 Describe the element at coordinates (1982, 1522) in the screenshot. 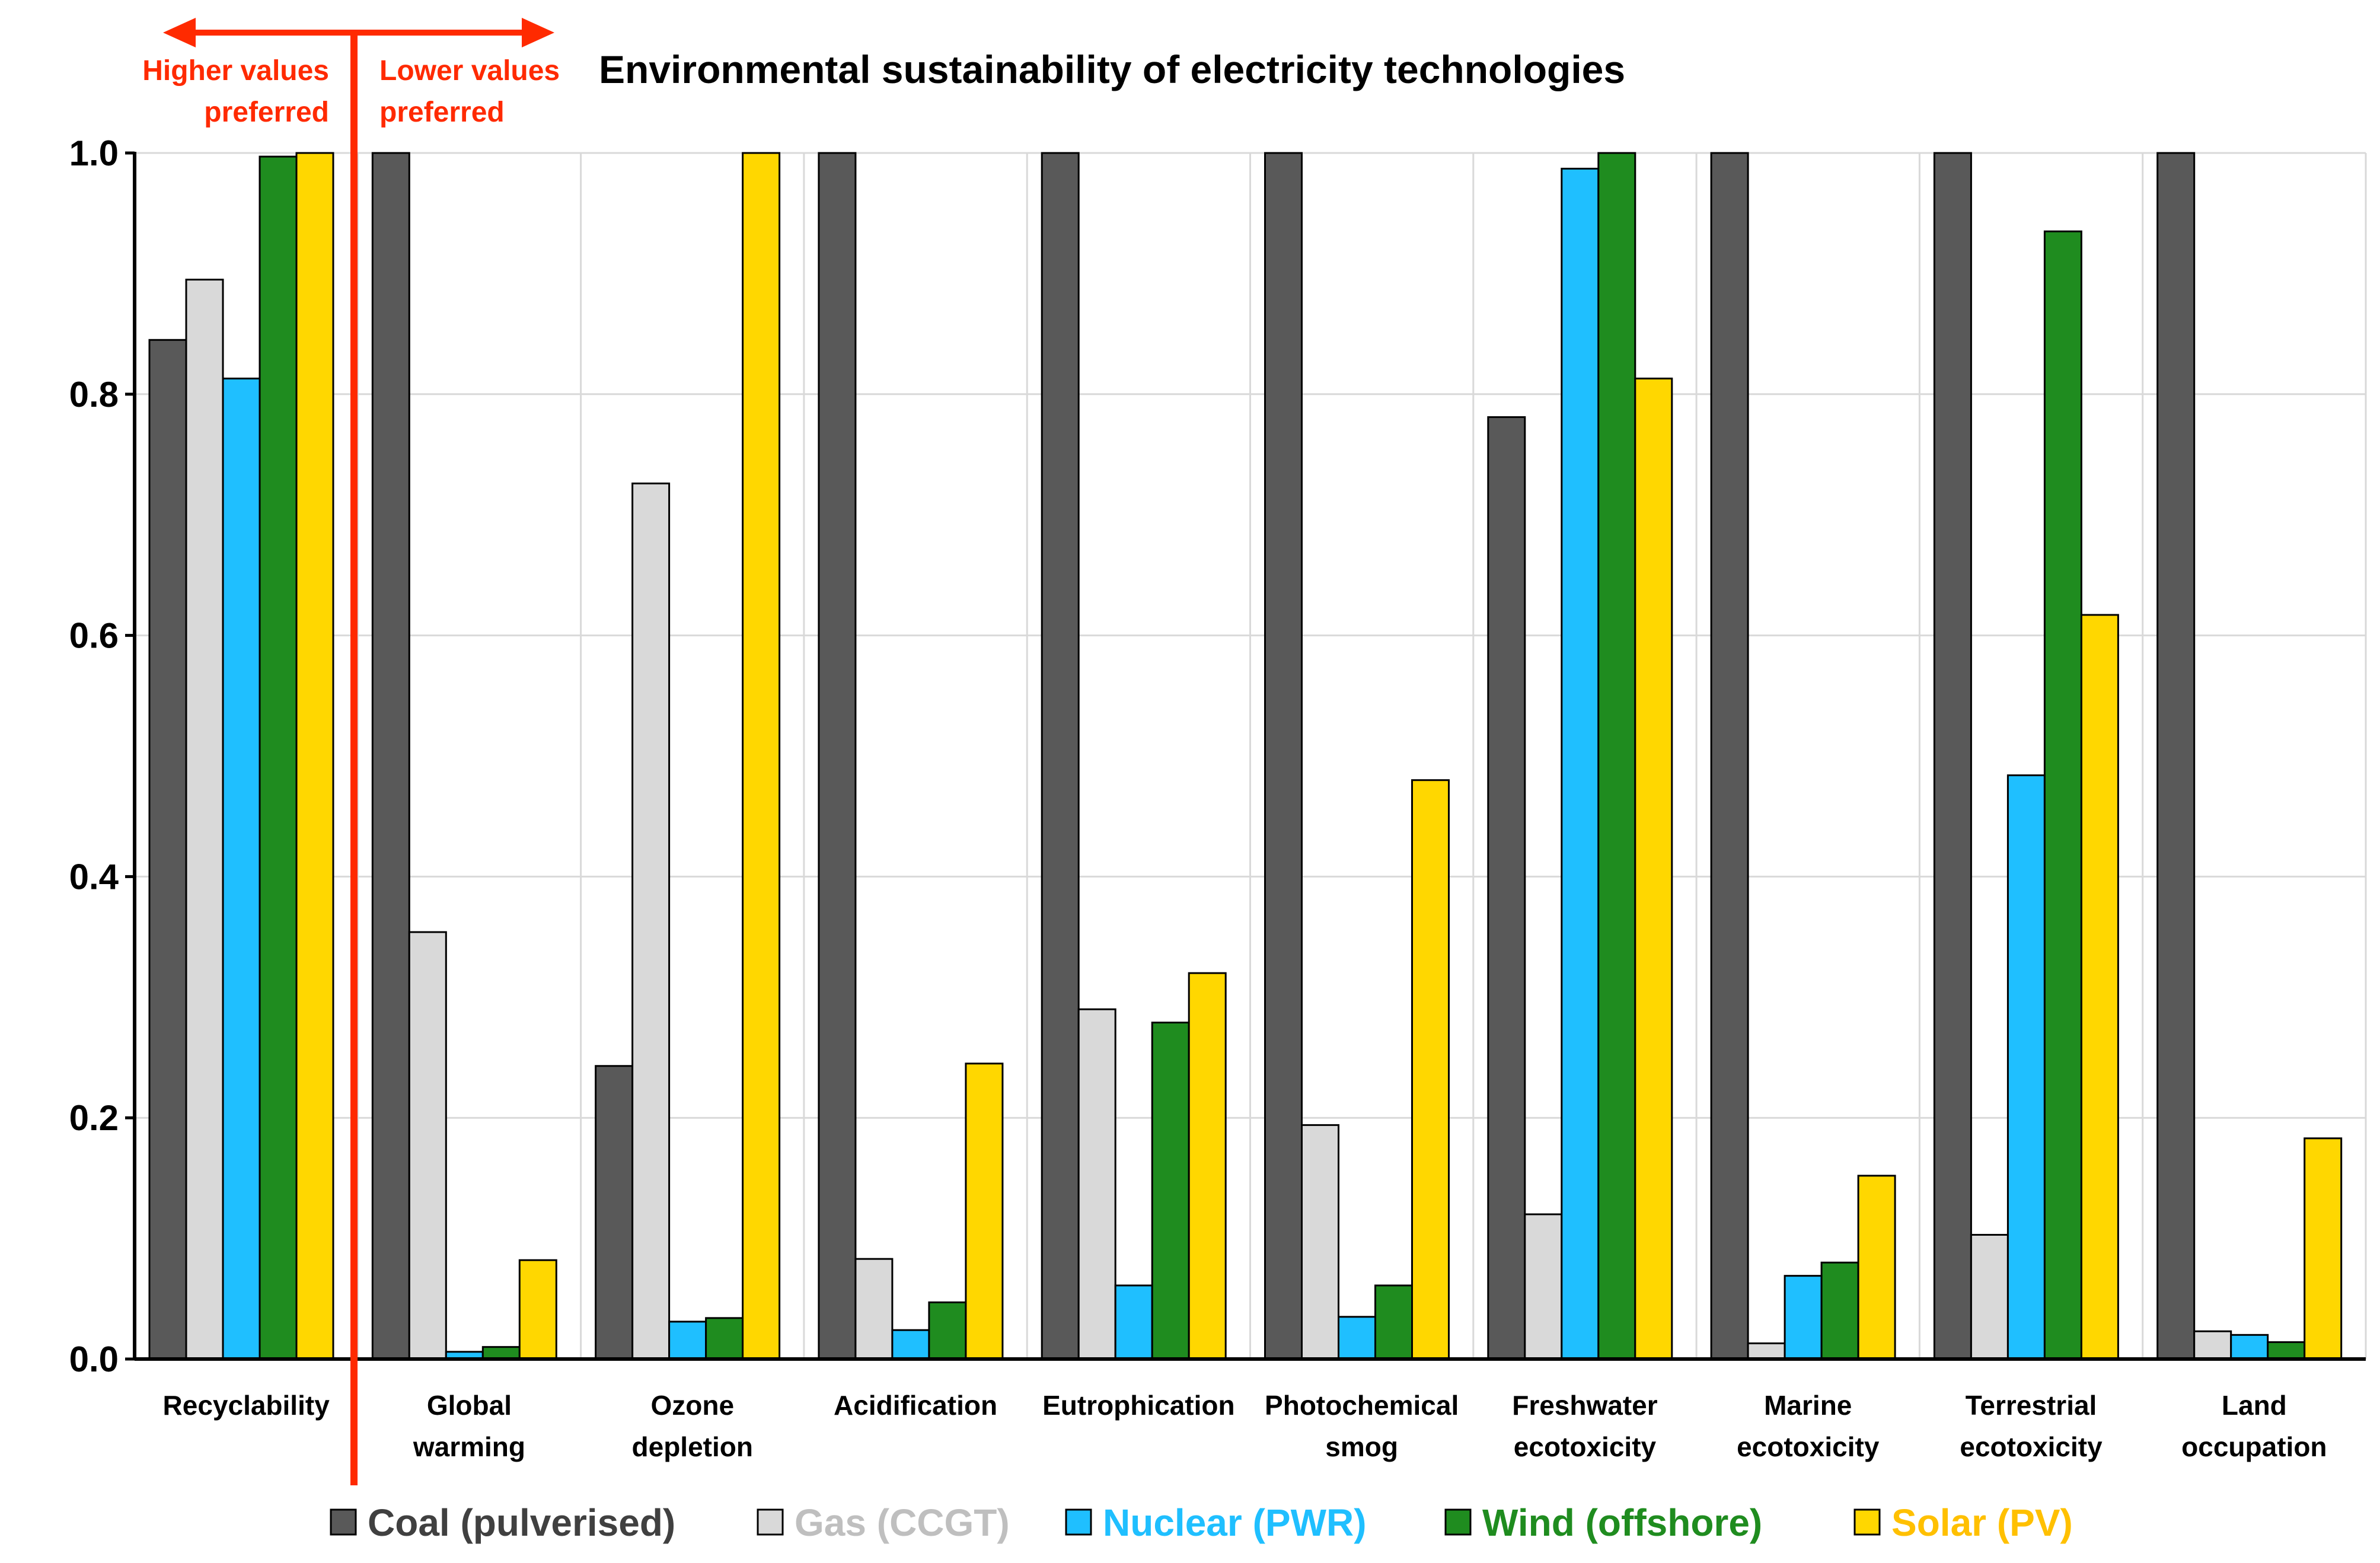

I see `legend-label-solar: Solar (PV)` at that location.